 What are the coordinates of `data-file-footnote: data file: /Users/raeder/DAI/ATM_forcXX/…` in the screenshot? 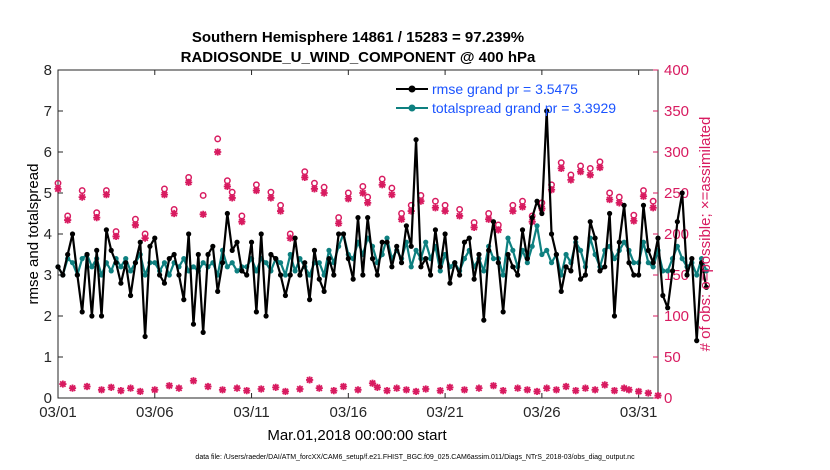 It's located at (415, 457).